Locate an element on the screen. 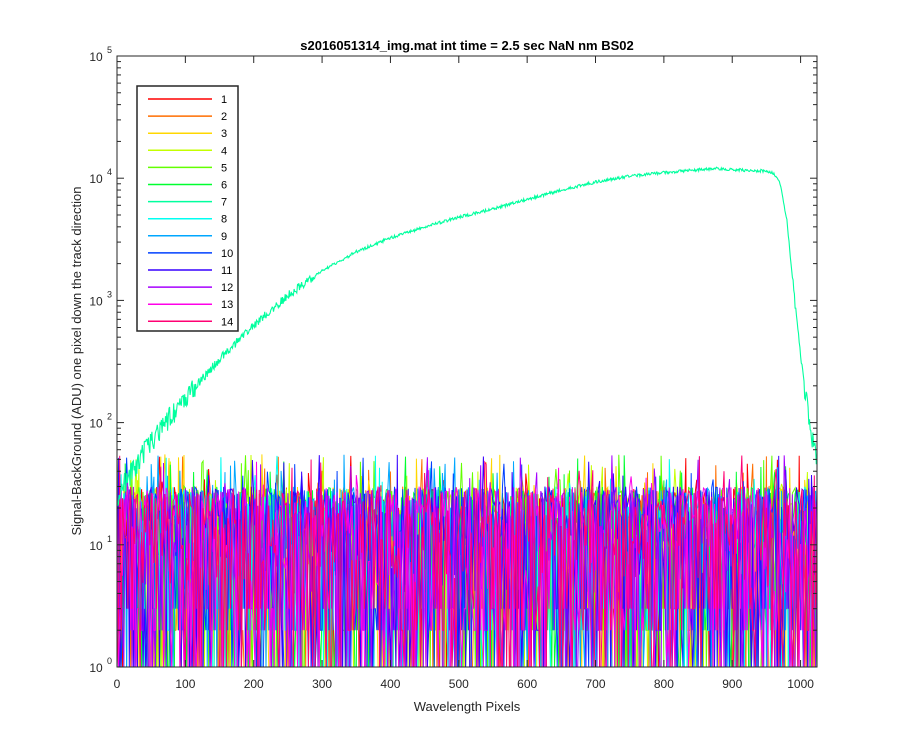 The width and height of the screenshot is (900, 750). legend-label-7: 7 is located at coordinates (224, 203).